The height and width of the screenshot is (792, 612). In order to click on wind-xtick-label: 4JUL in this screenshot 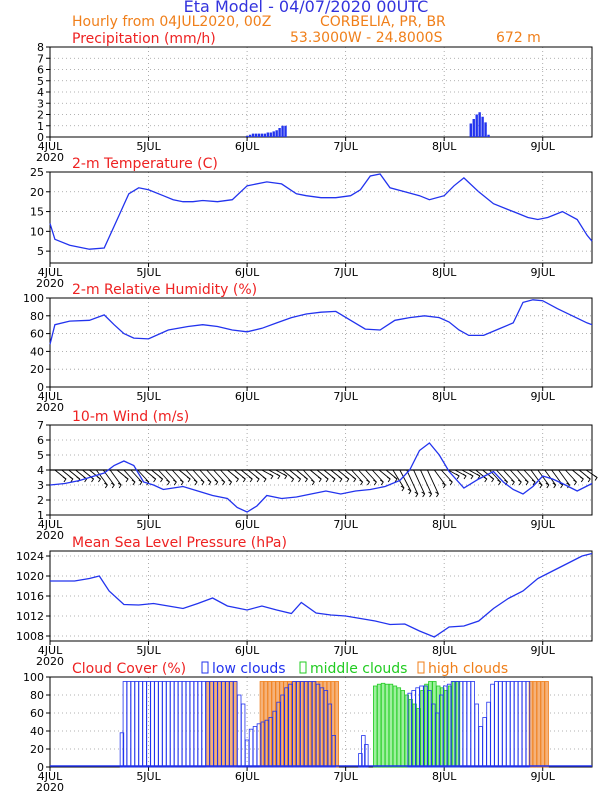, I will do `click(50, 524)`.